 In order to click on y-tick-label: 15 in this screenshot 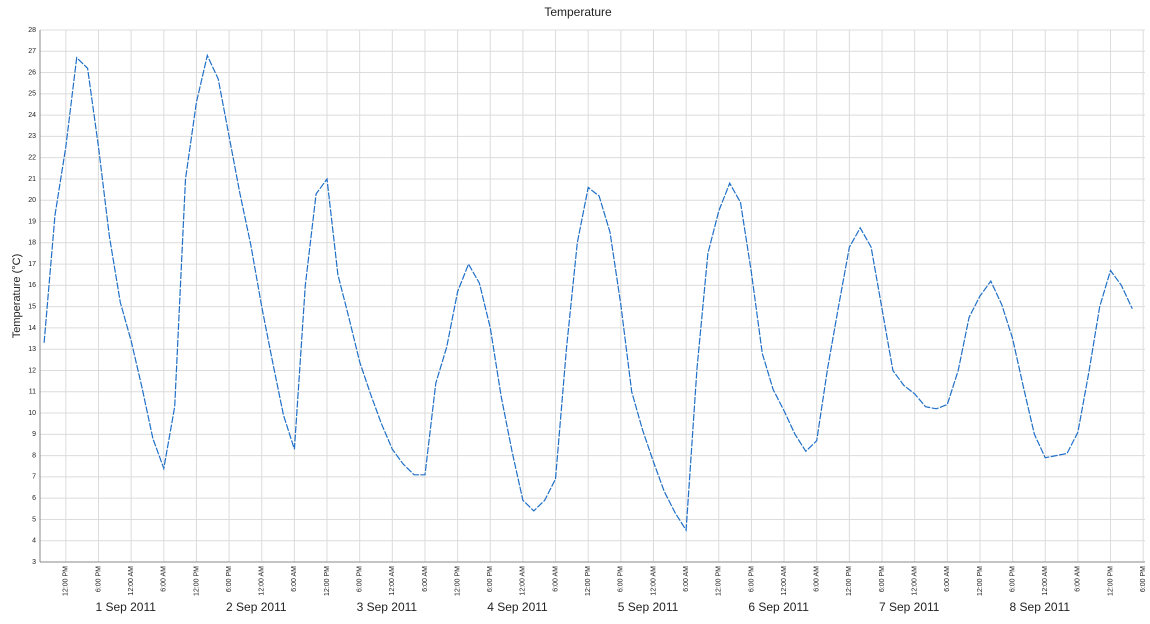, I will do `click(32, 306)`.